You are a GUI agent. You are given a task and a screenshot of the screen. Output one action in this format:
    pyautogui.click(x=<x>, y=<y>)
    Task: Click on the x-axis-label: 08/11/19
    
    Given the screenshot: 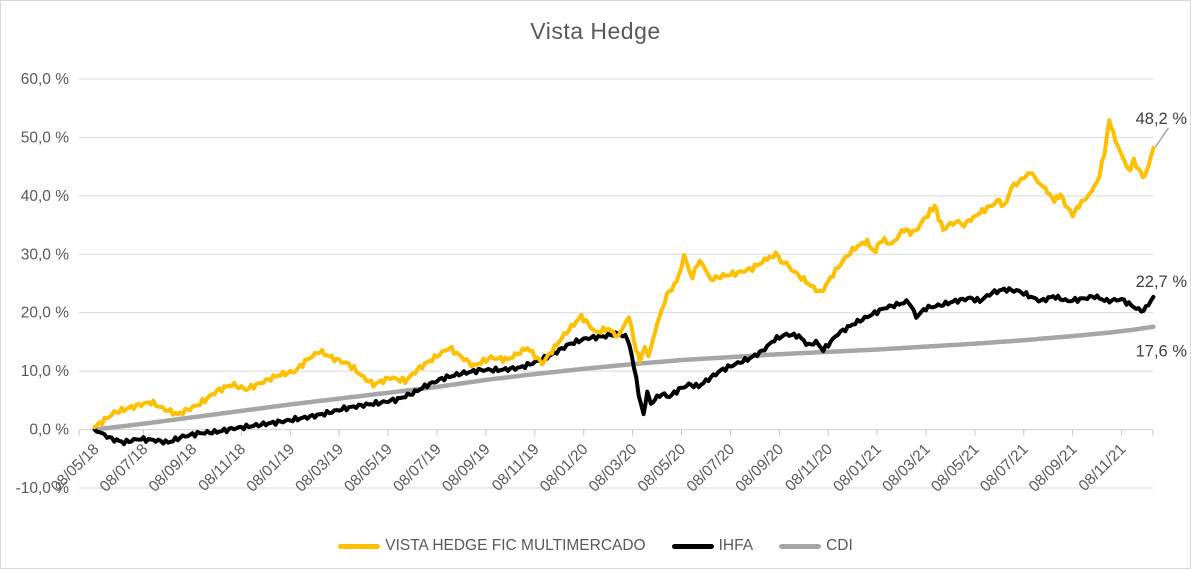 What is the action you would take?
    pyautogui.click(x=516, y=468)
    